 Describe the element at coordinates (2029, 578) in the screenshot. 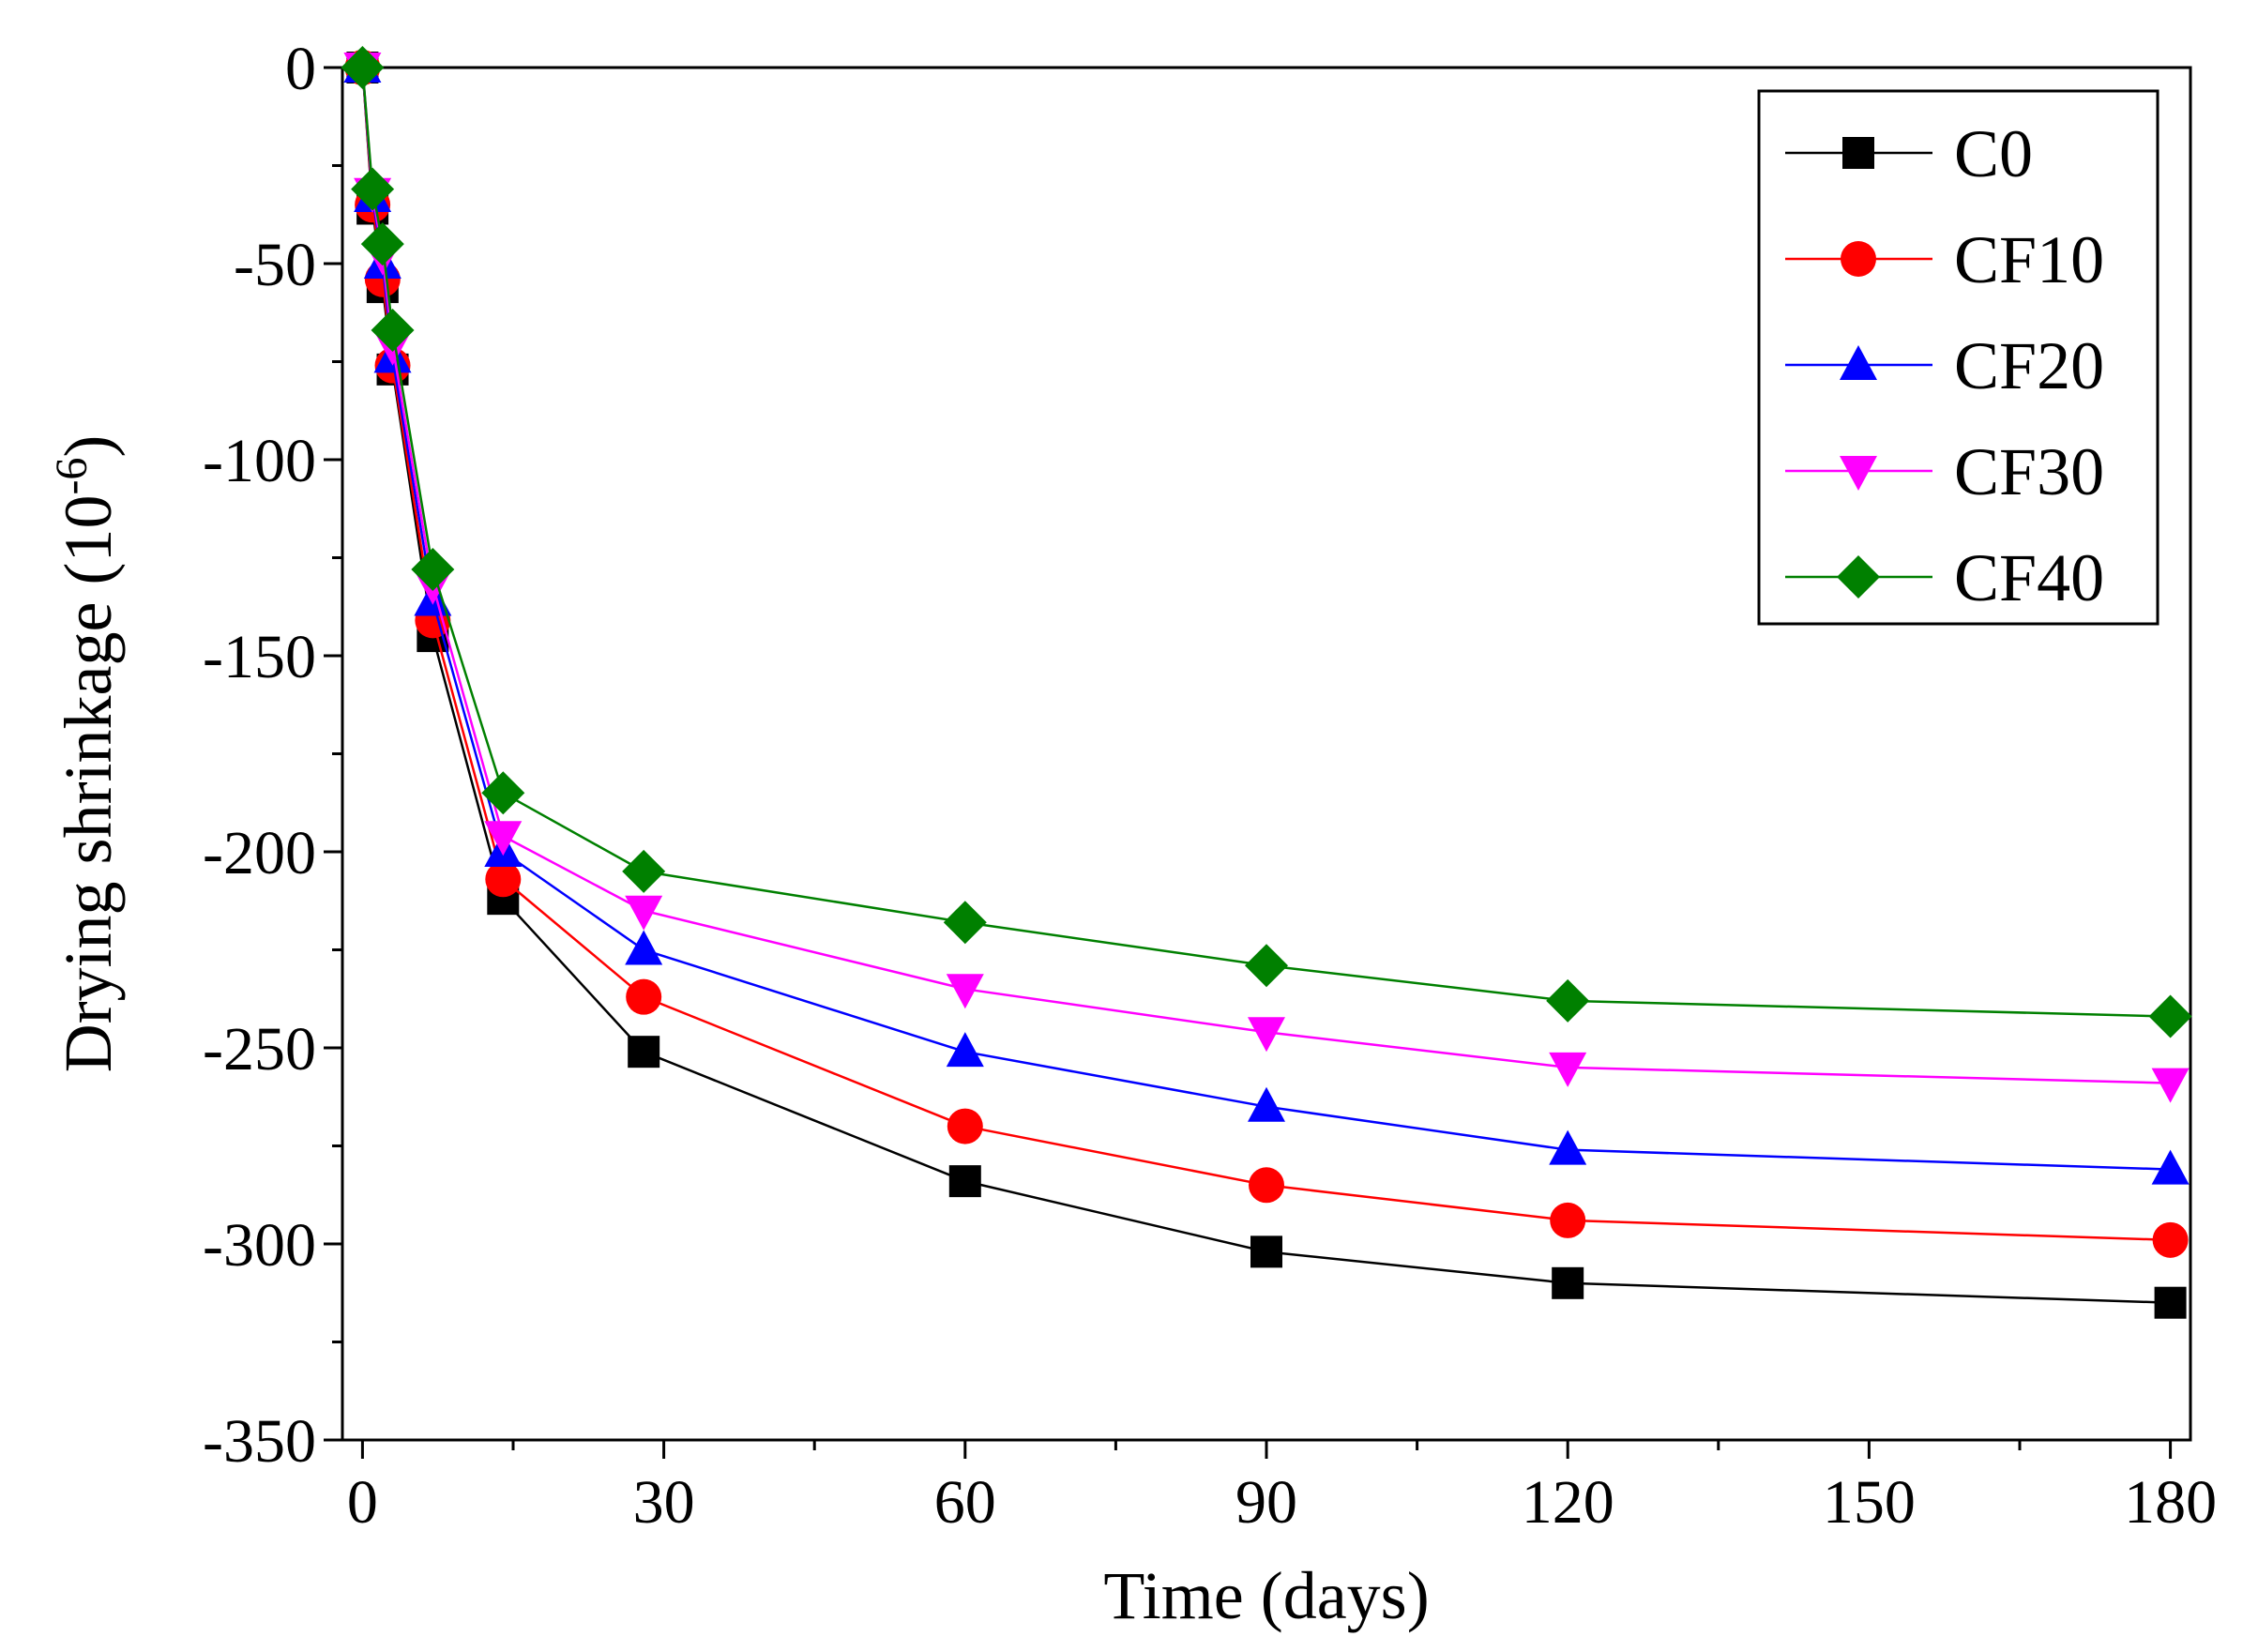

I see `legend-label-cf40: CF40` at that location.